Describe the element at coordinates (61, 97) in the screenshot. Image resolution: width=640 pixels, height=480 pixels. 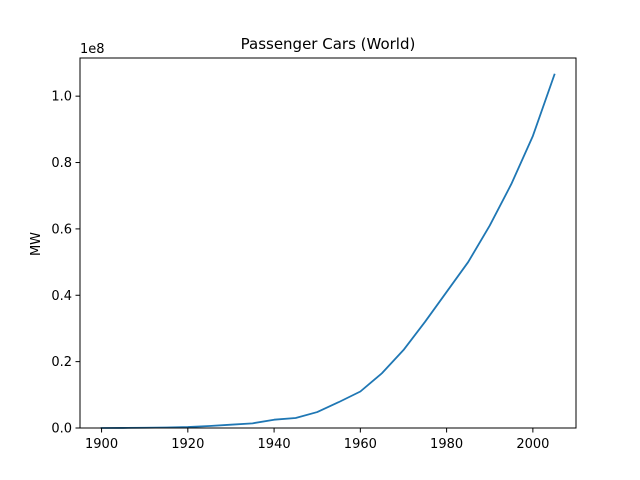
I see `y-tick-label: 1.0` at that location.